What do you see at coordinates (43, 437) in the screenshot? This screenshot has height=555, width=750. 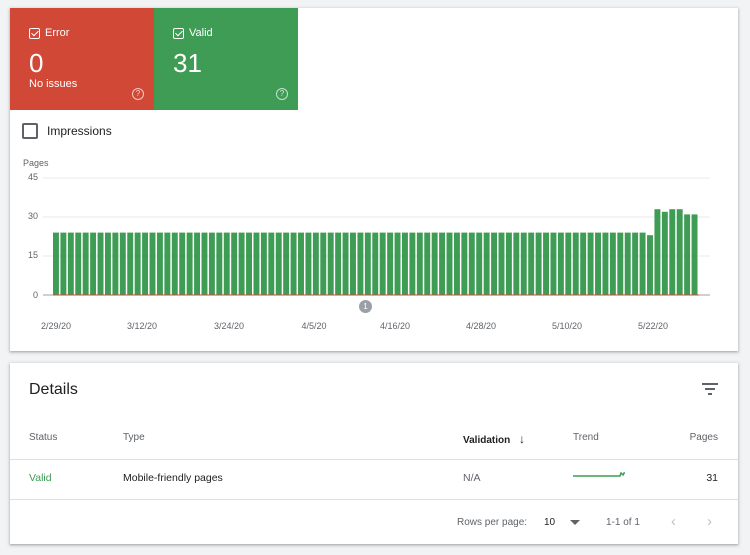 I see `column-header-status: Status` at bounding box center [43, 437].